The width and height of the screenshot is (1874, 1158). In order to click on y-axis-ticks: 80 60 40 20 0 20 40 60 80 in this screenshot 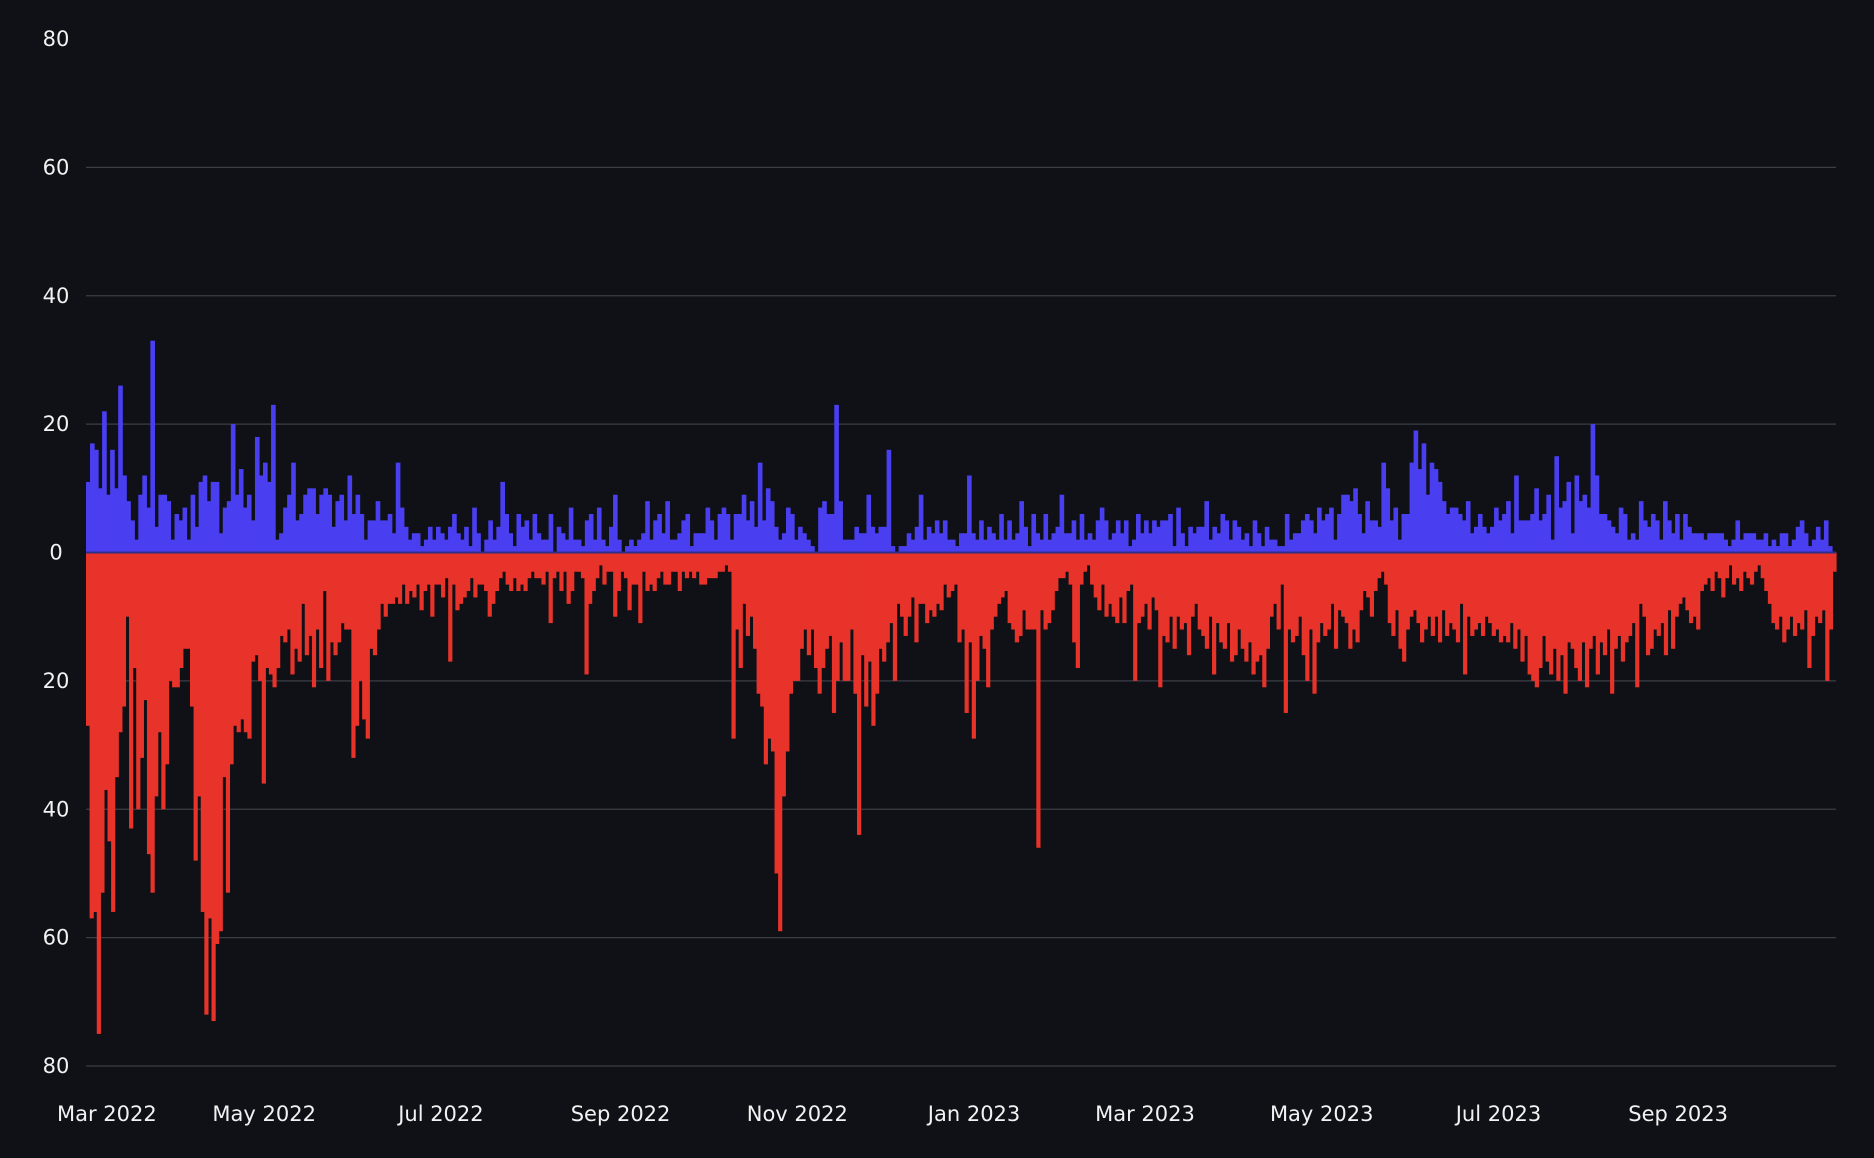, I will do `click(56, 552)`.